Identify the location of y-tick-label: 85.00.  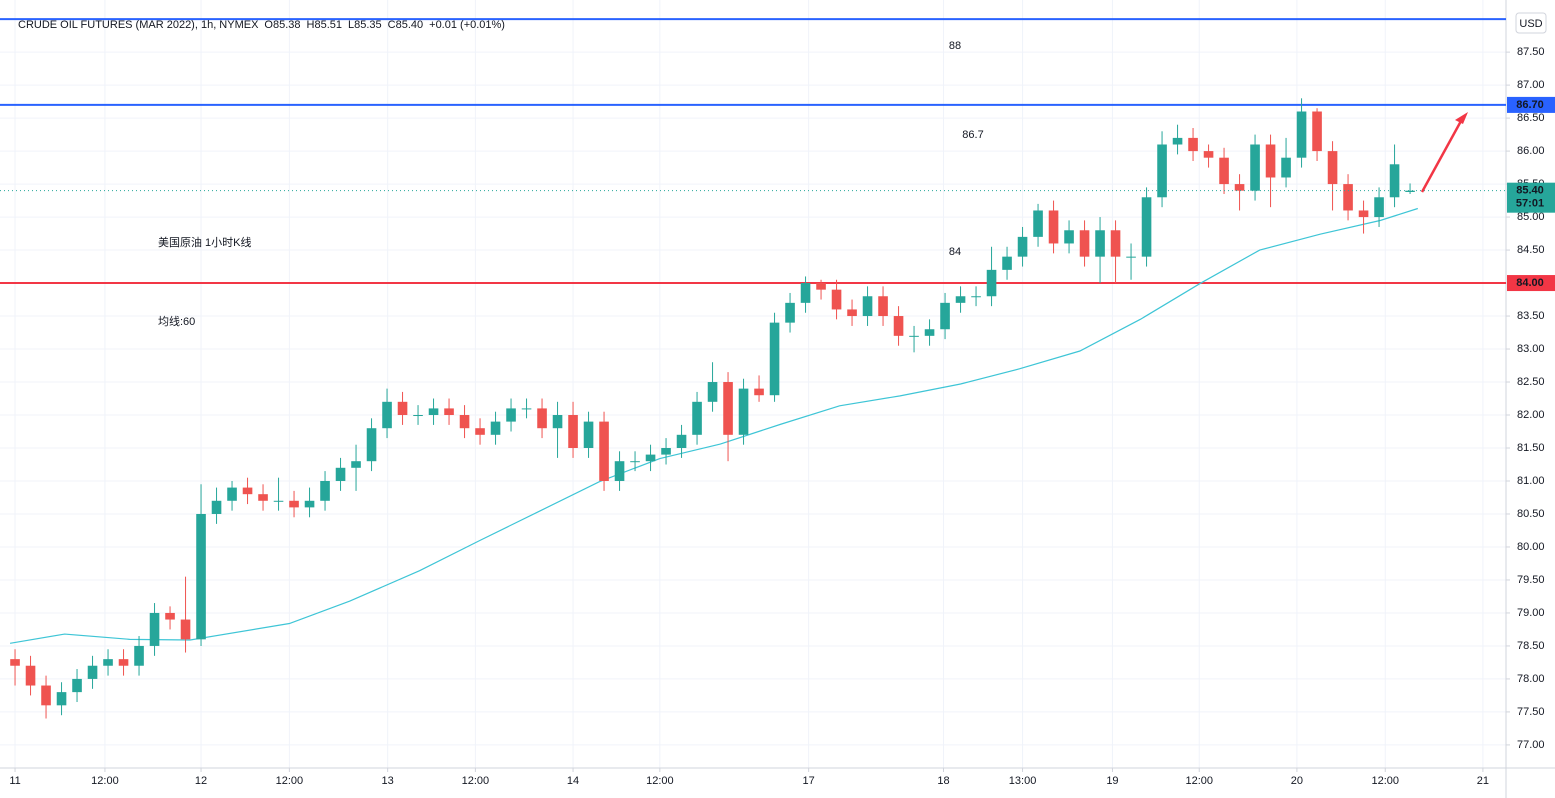
(1531, 217).